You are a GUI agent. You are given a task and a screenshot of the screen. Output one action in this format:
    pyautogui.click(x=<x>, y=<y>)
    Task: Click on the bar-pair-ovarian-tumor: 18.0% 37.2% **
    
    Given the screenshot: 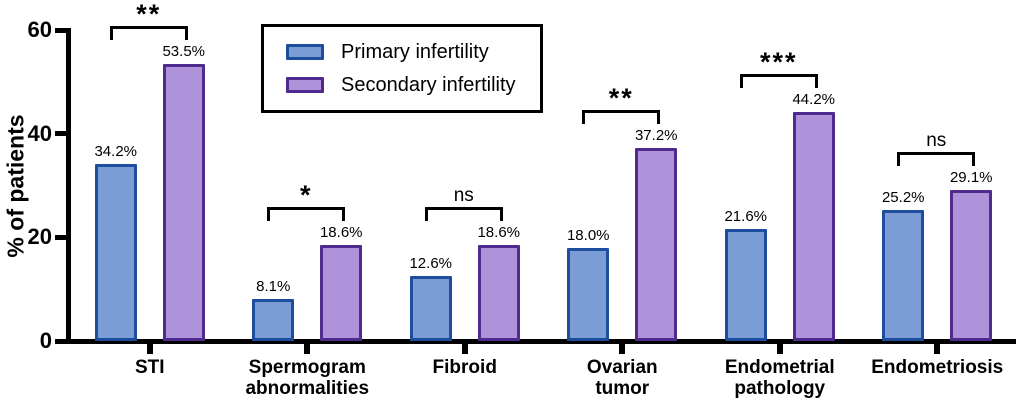 What is the action you would take?
    pyautogui.click(x=622, y=185)
    